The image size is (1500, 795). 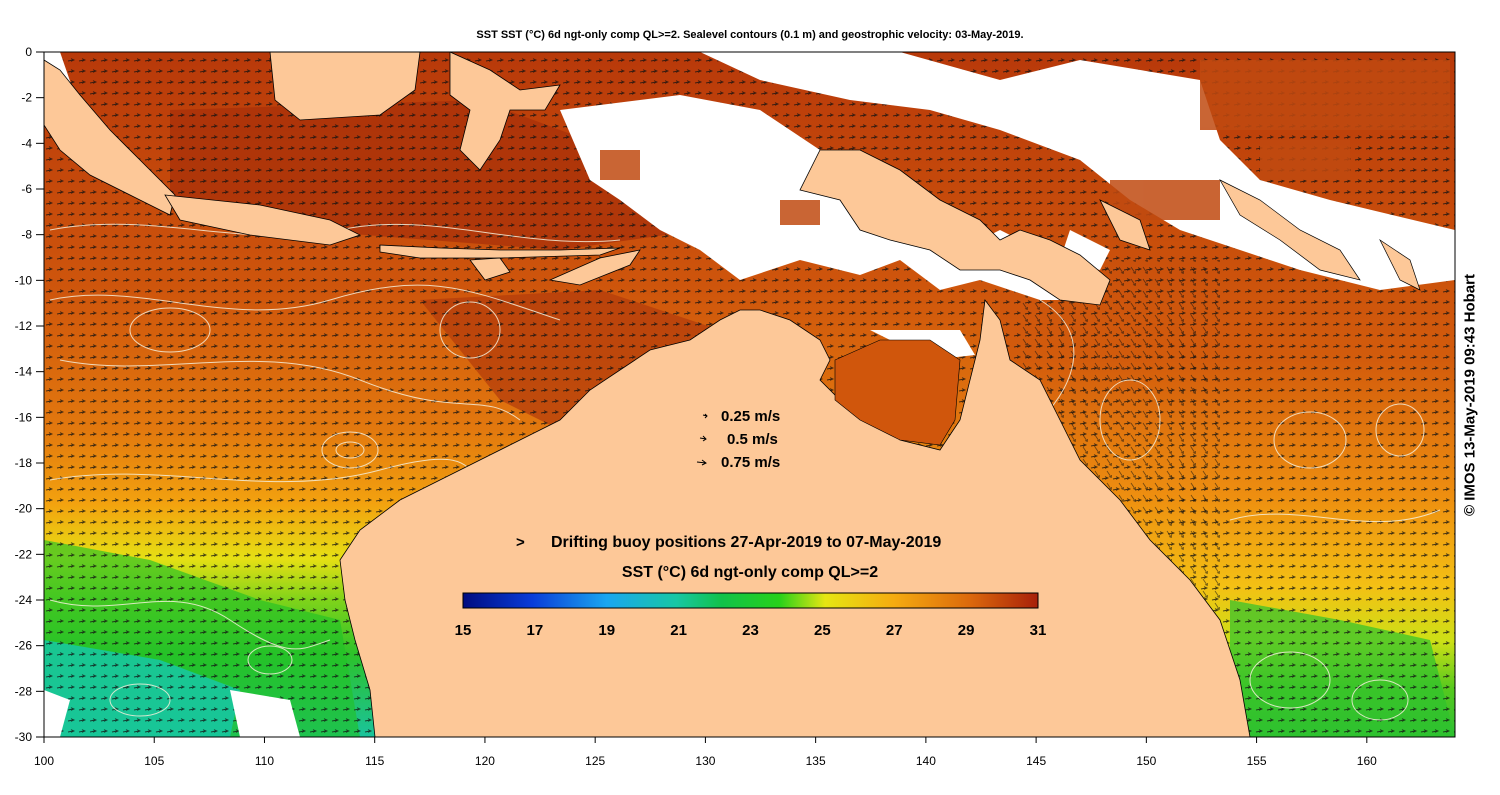 What do you see at coordinates (520, 542) in the screenshot?
I see `buoy-marker: >` at bounding box center [520, 542].